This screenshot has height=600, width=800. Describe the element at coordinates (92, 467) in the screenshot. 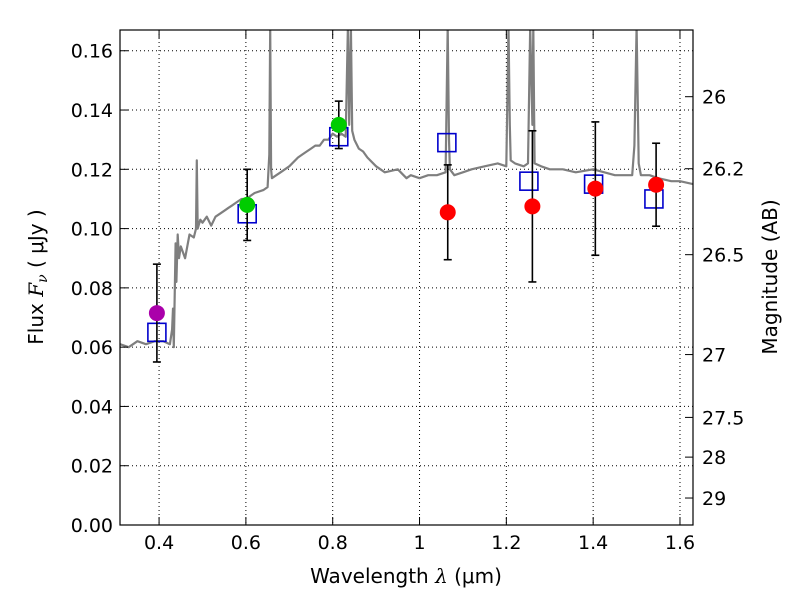

I see `y-tick-label: 0.02` at that location.